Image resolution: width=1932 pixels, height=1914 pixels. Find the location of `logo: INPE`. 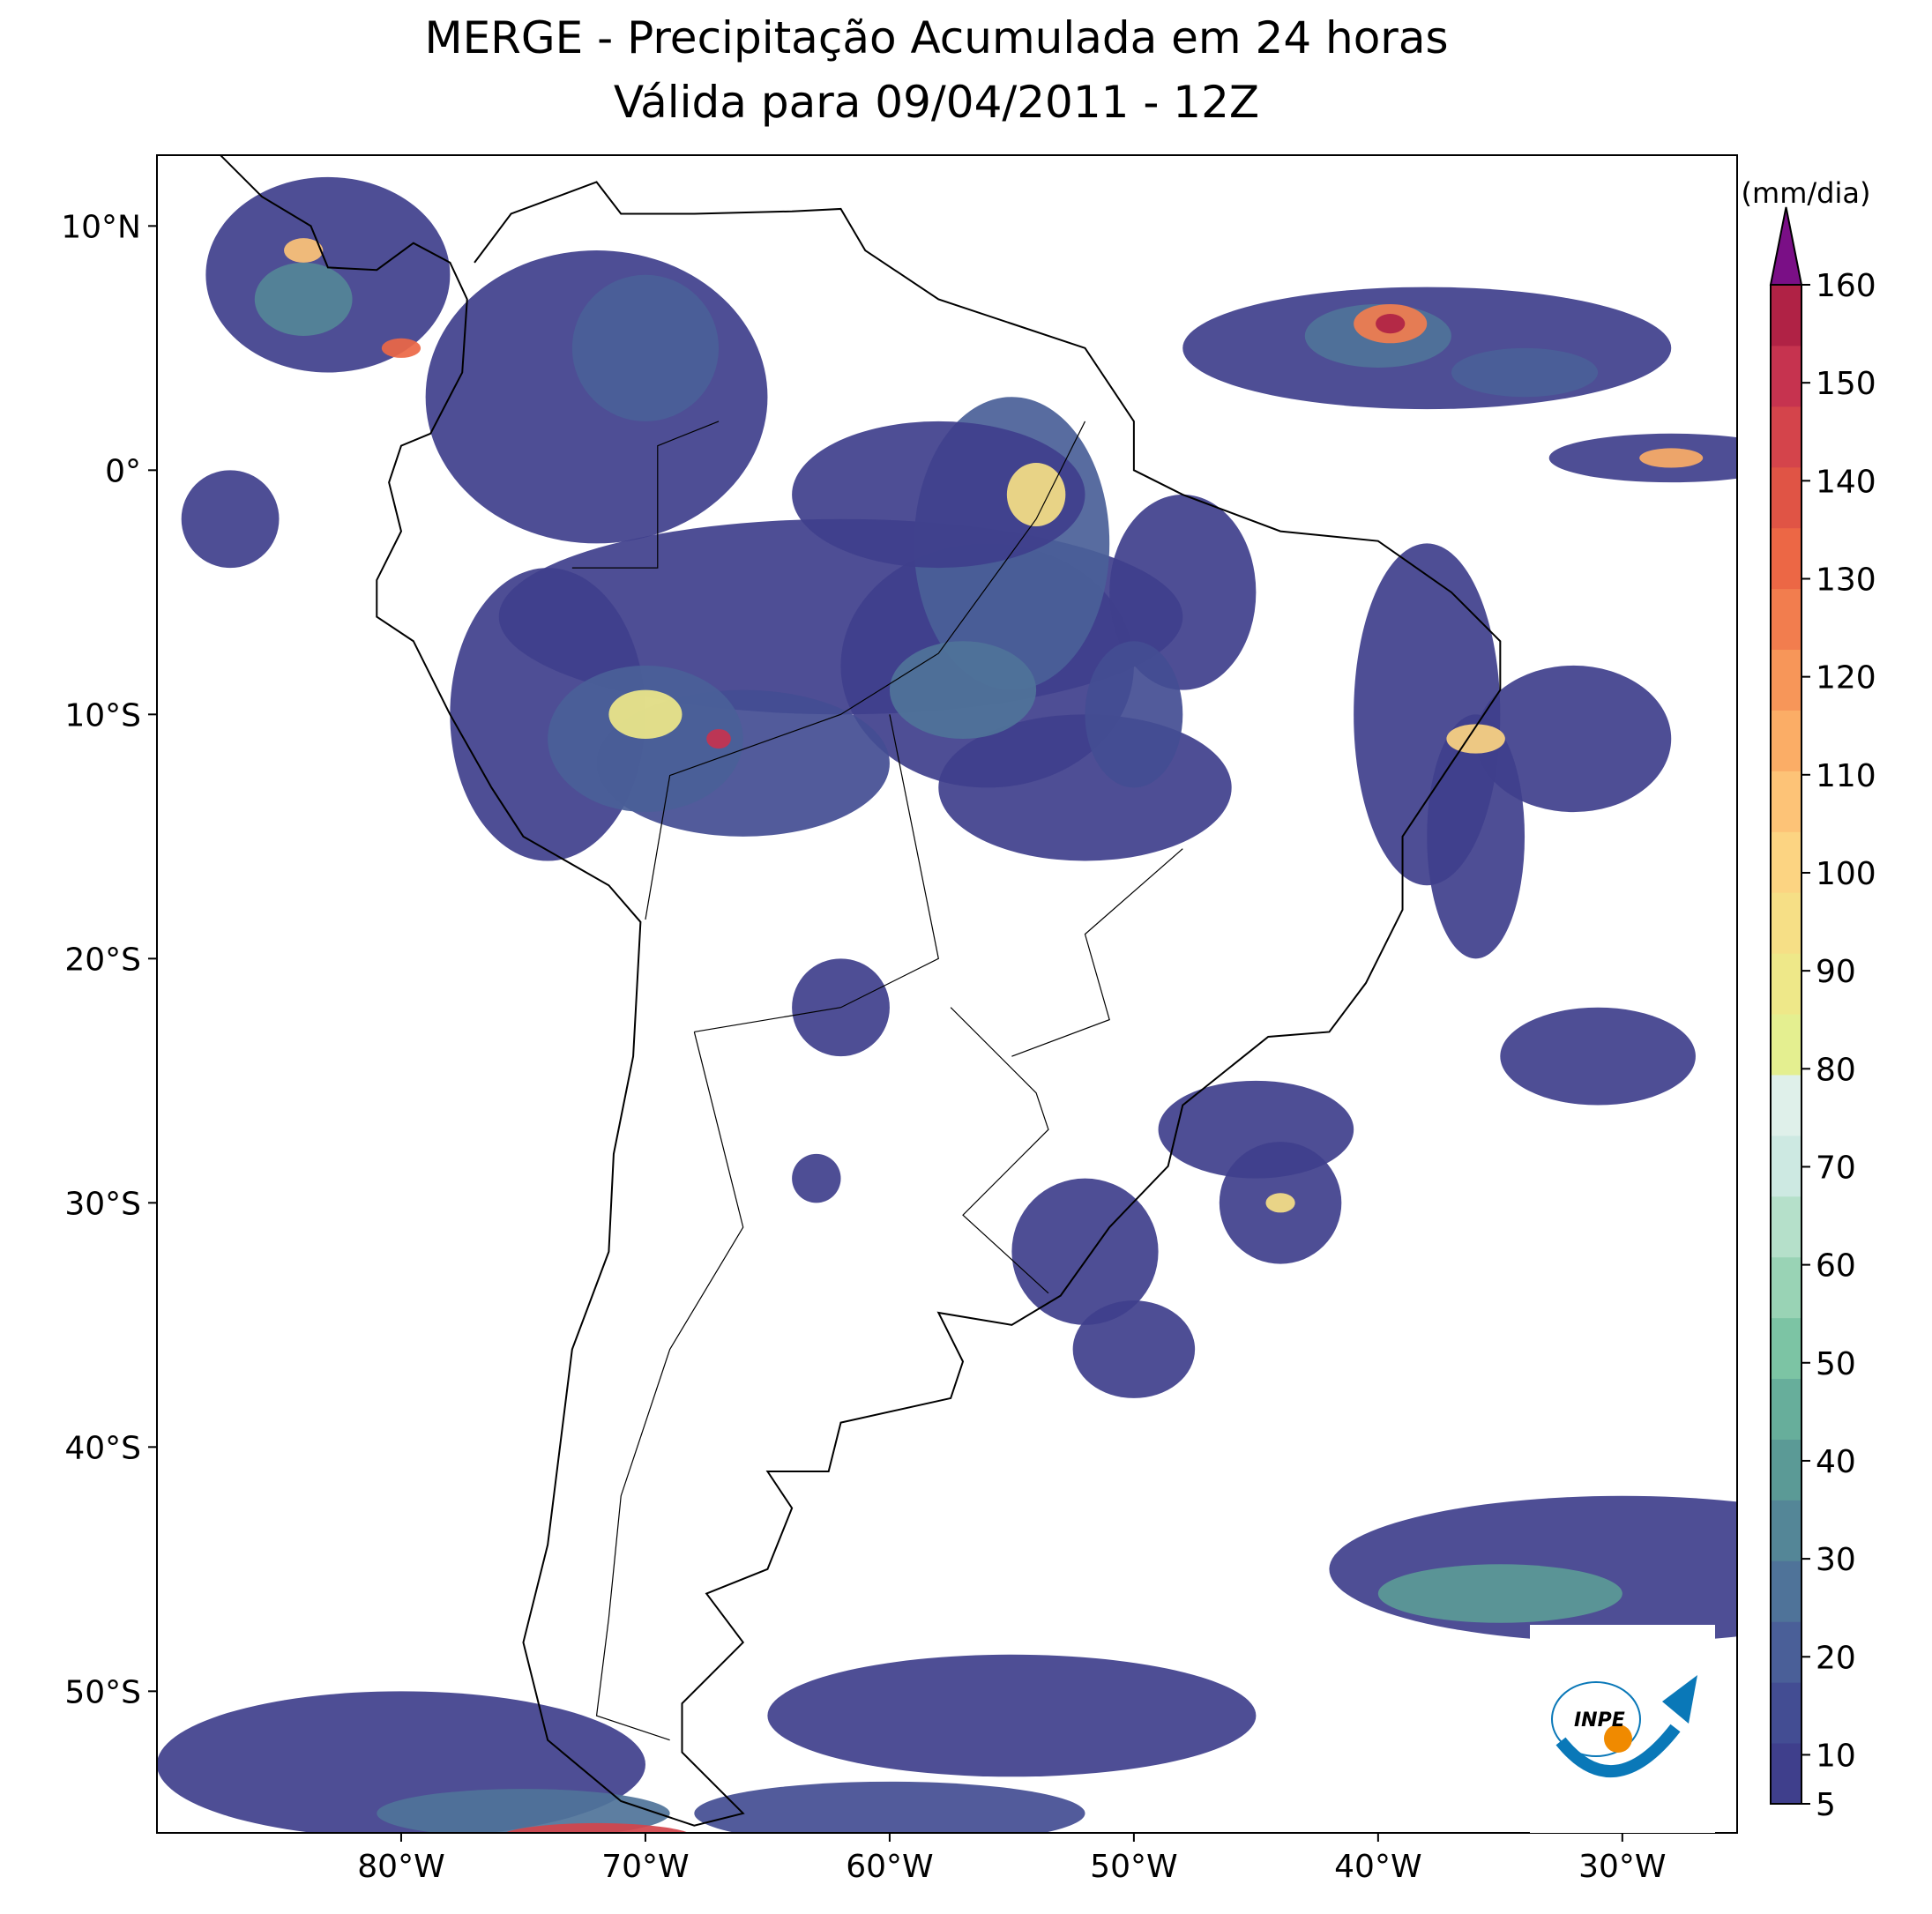

logo: INPE is located at coordinates (1622, 1729).